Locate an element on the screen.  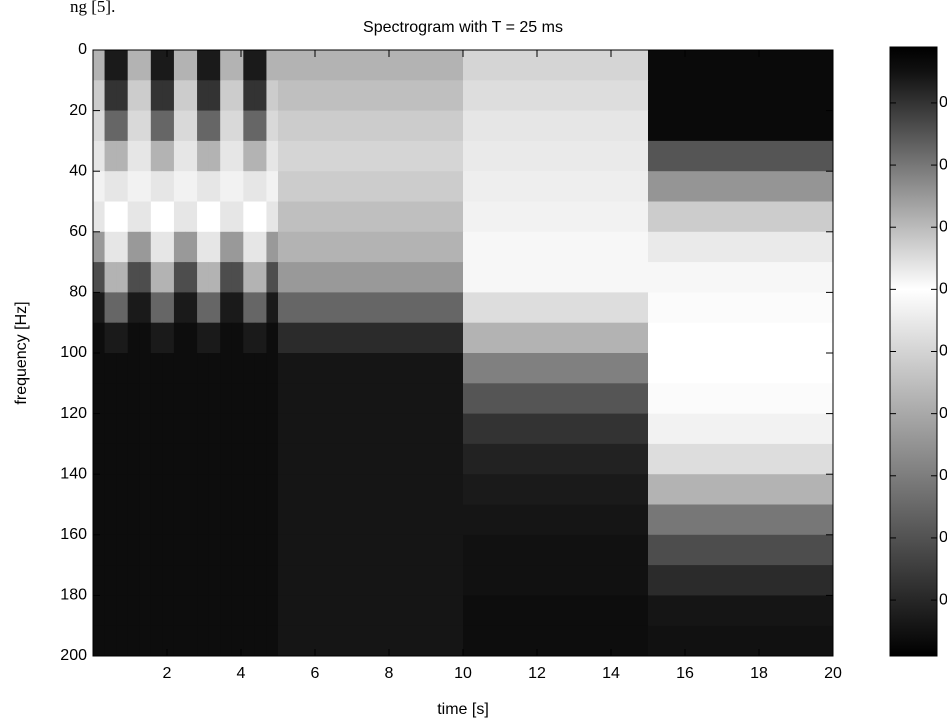
y-tick-label: 100 is located at coordinates (73, 352).